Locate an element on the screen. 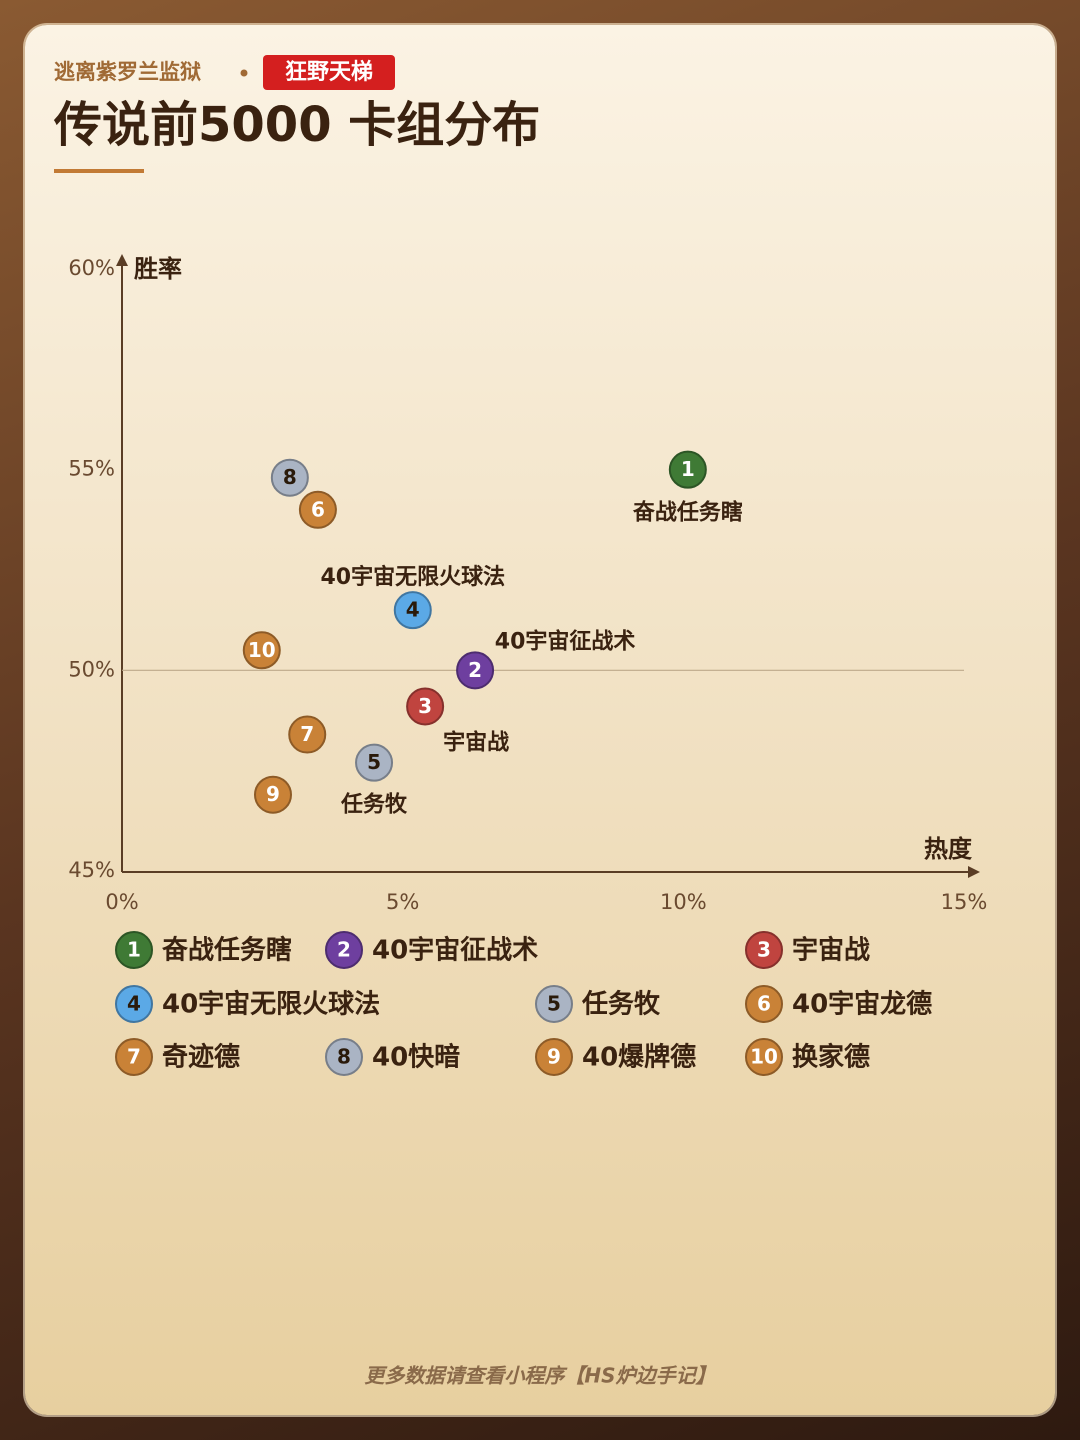 The width and height of the screenshot is (1080, 1440). legend-marker-number: 8 is located at coordinates (344, 1057).